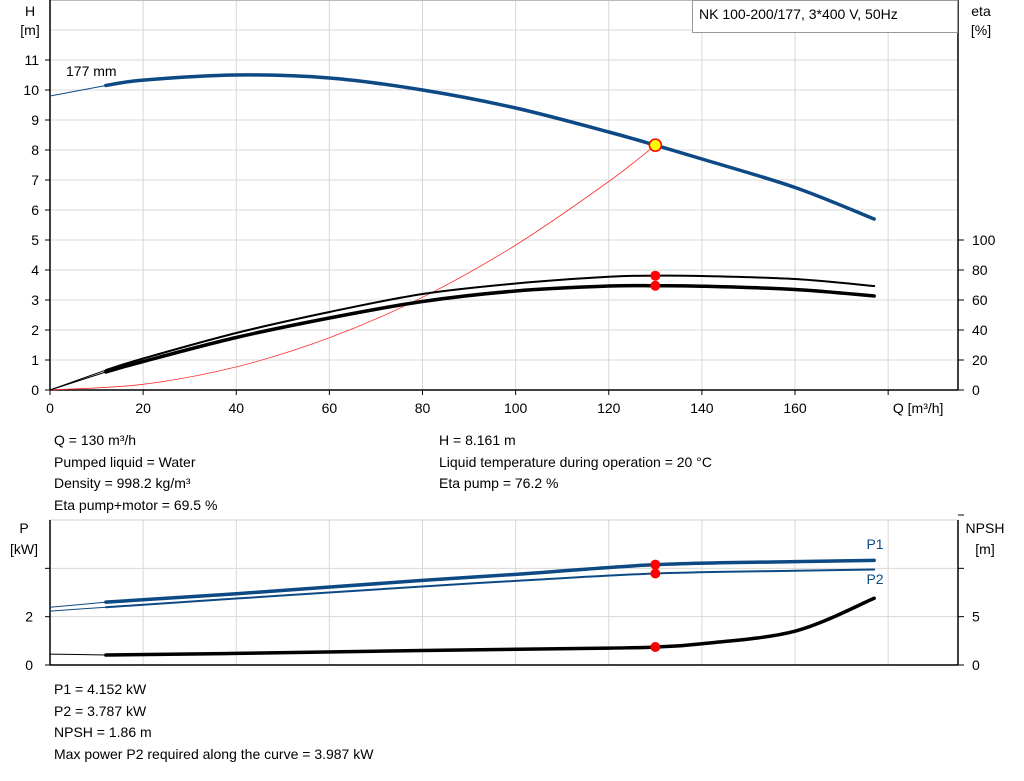 Image resolution: width=1024 pixels, height=781 pixels. I want to click on p1-curve-extension, so click(77, 604).